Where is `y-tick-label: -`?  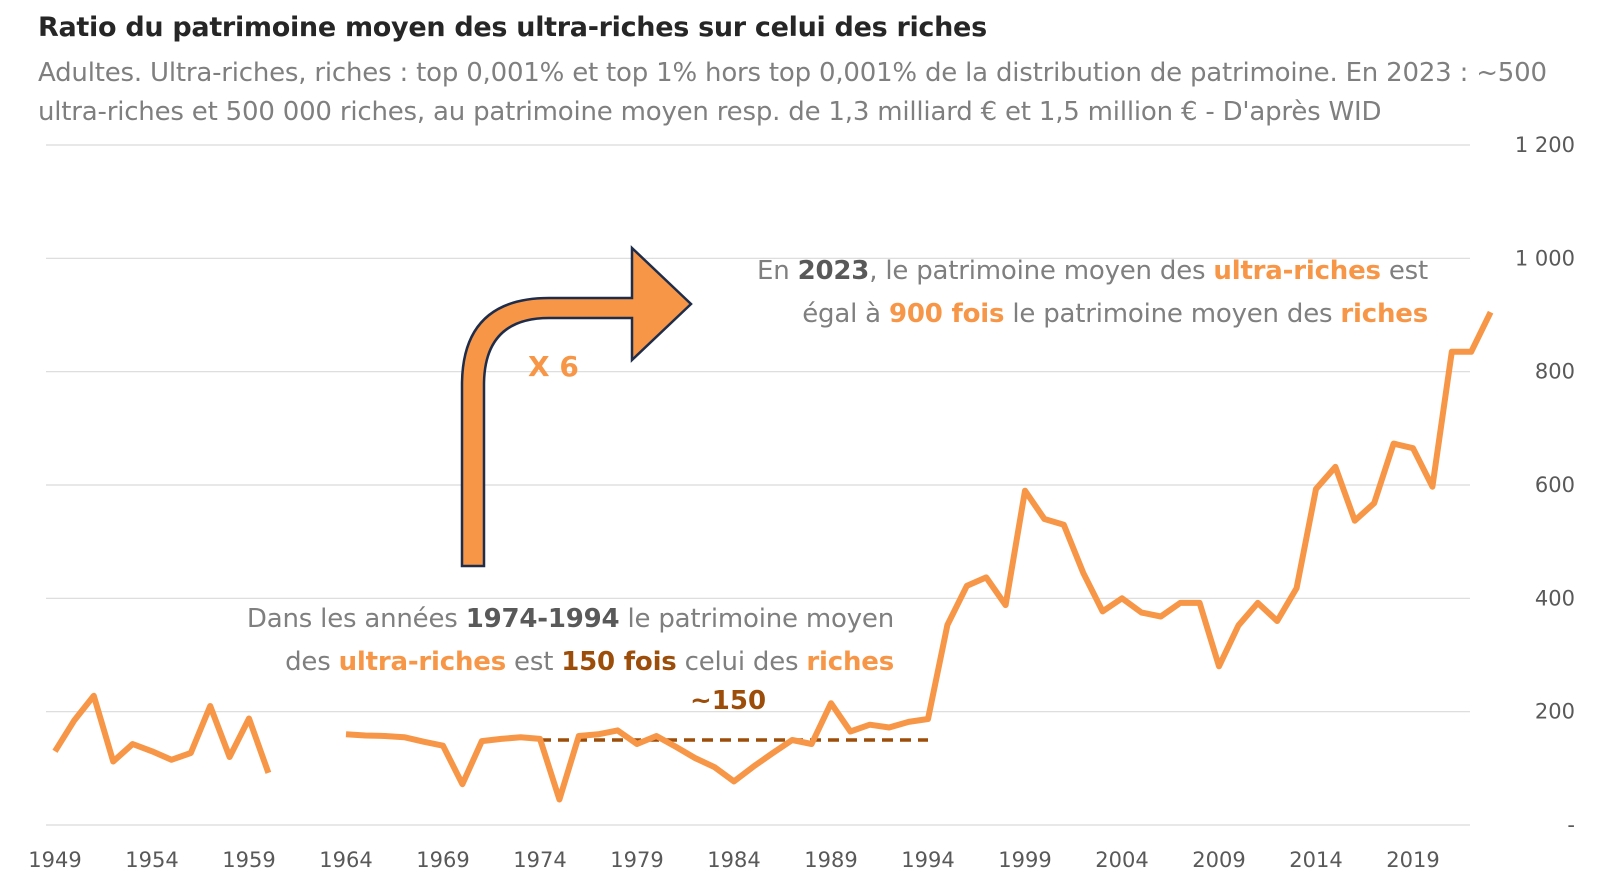 y-tick-label: - is located at coordinates (1571, 825).